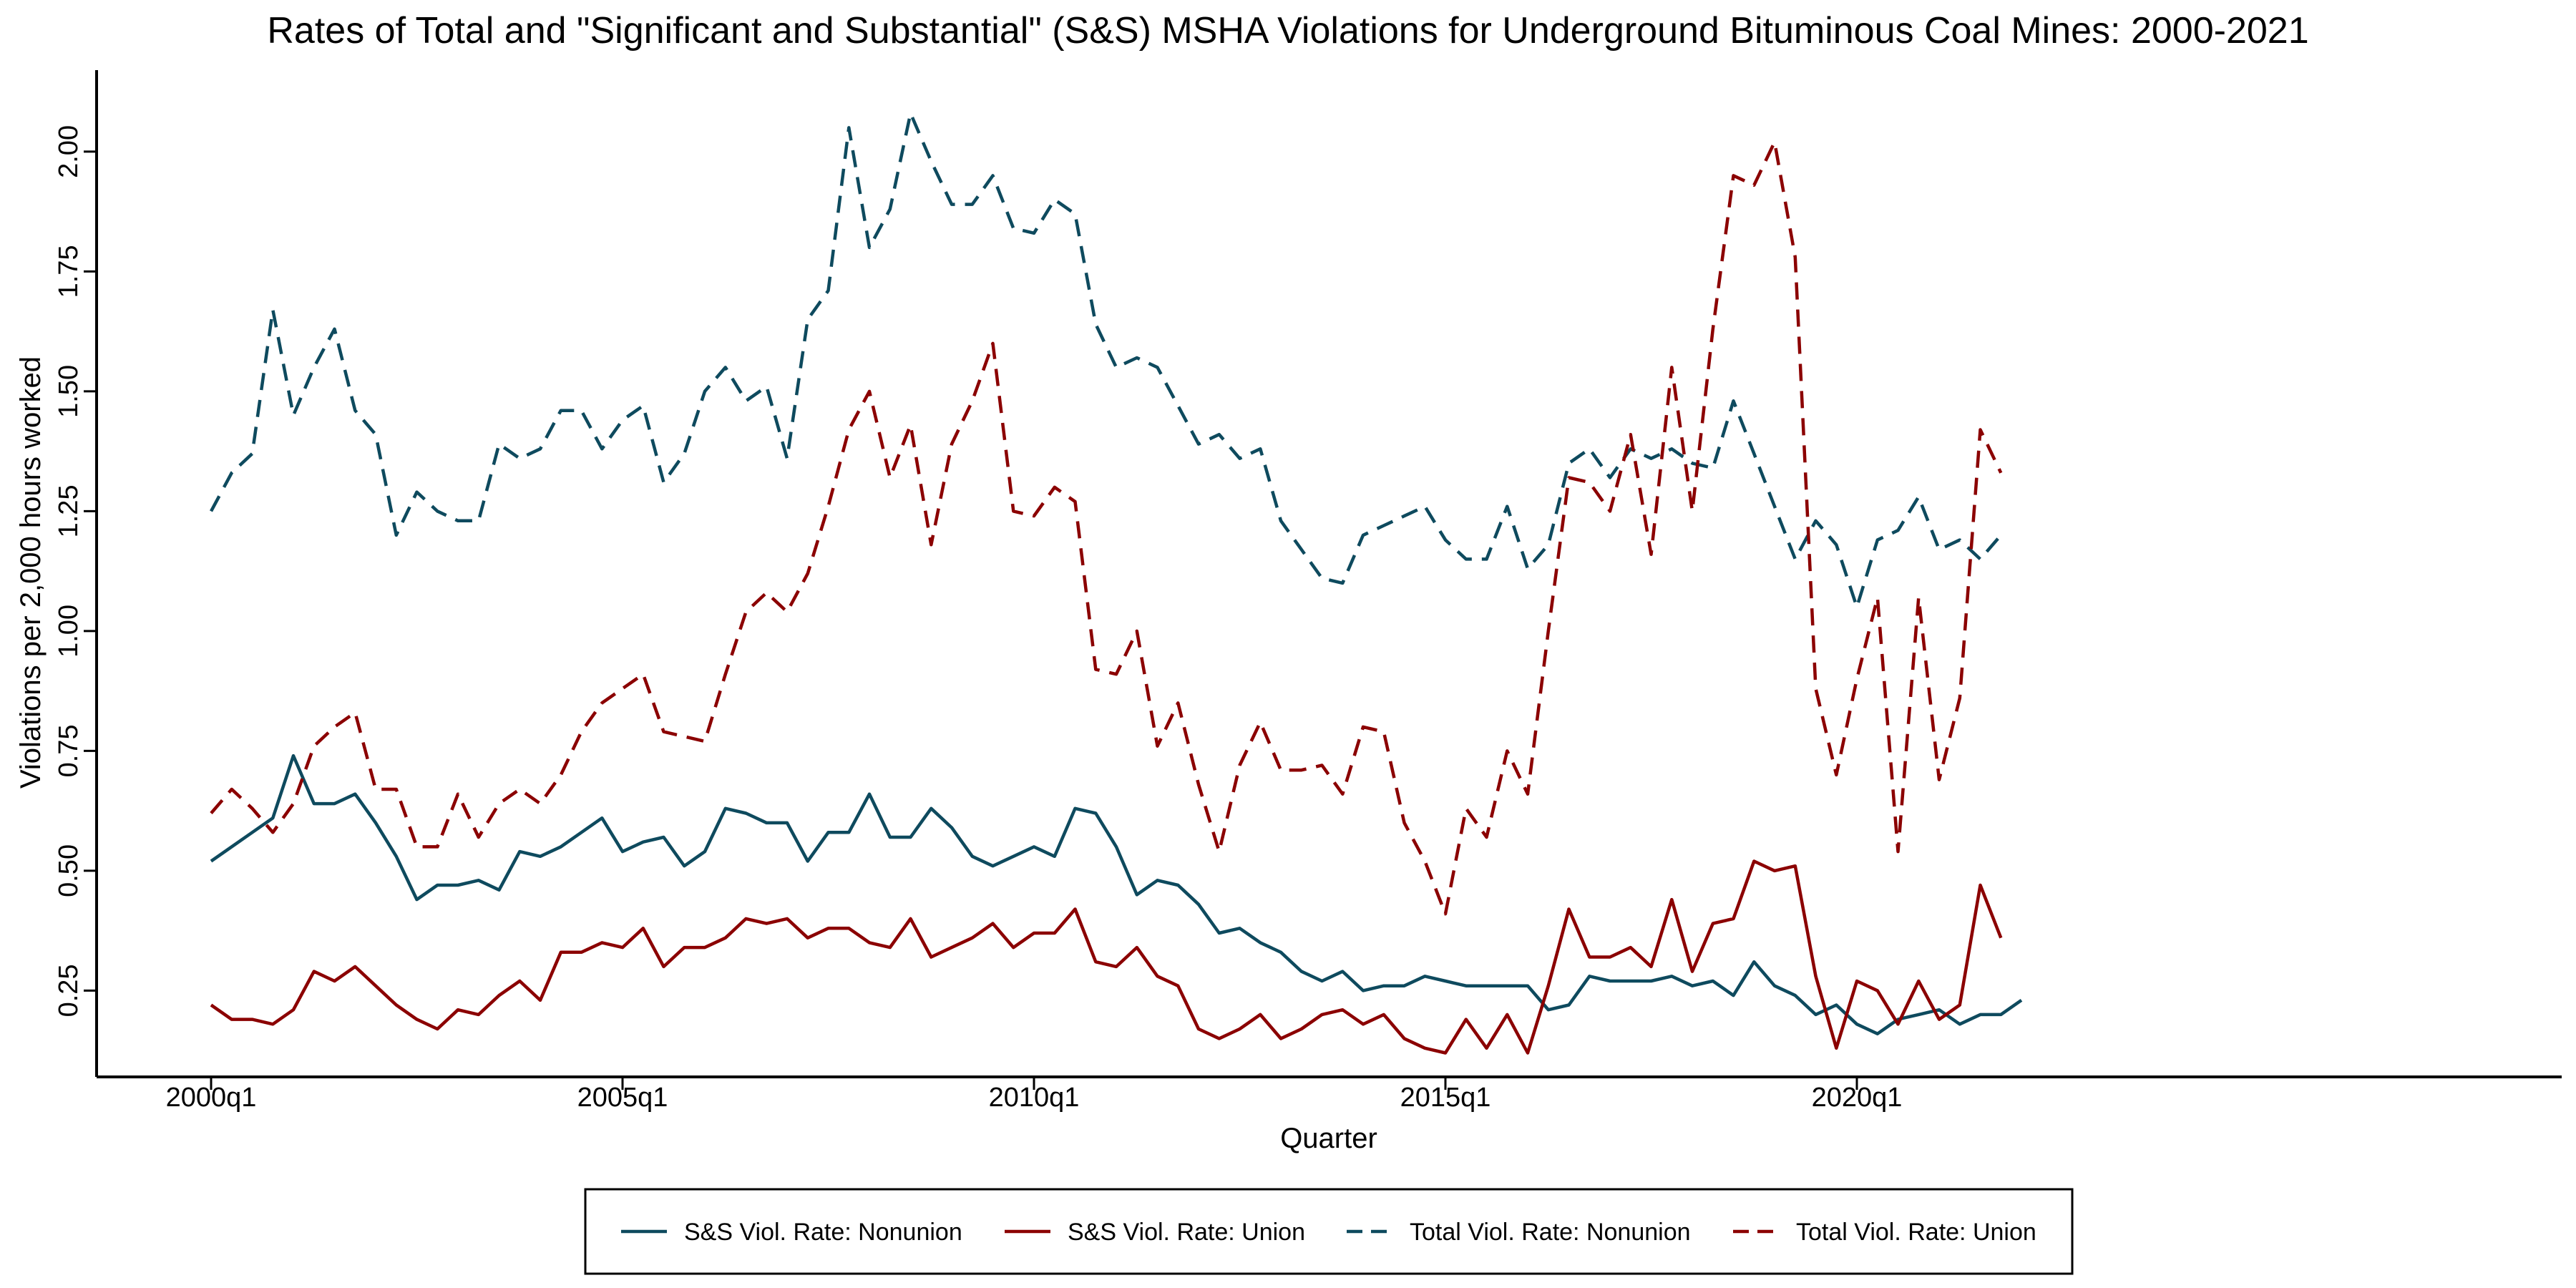 This screenshot has height=1288, width=2576. What do you see at coordinates (69, 510) in the screenshot?
I see `y-tick-label: 1.25` at bounding box center [69, 510].